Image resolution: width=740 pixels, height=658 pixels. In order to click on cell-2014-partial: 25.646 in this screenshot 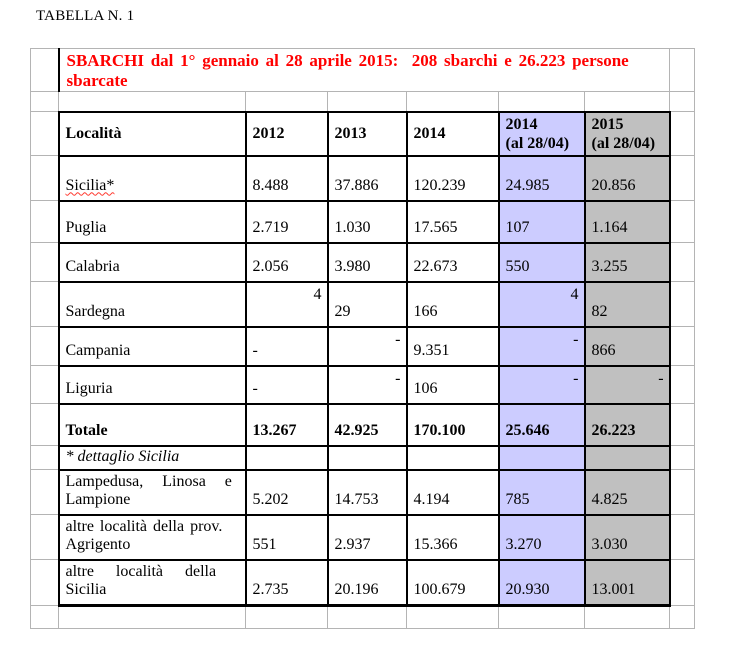, I will do `click(541, 424)`.